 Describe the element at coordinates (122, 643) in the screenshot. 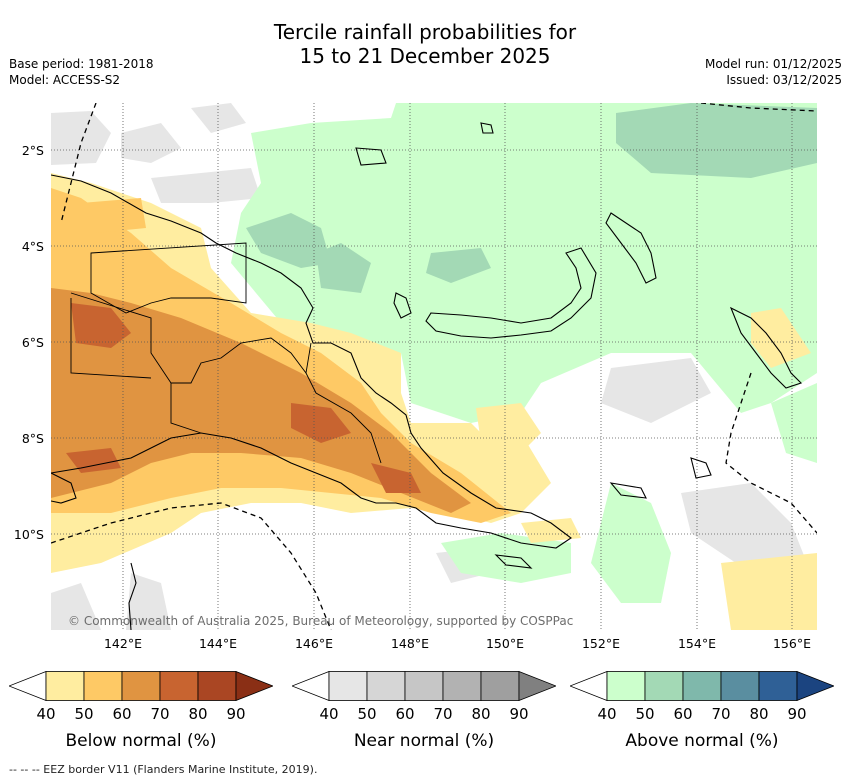

I see `lon-label: 142°E` at that location.